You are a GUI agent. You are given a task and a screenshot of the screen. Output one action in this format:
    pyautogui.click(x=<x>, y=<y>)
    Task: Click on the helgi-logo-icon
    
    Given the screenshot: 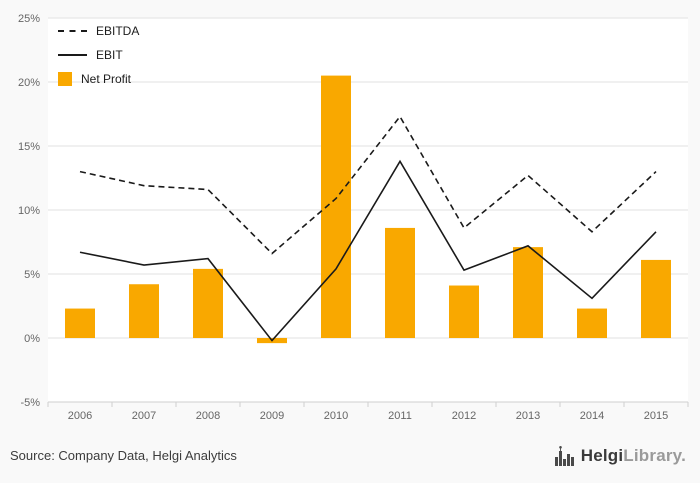 What is the action you would take?
    pyautogui.click(x=564, y=455)
    